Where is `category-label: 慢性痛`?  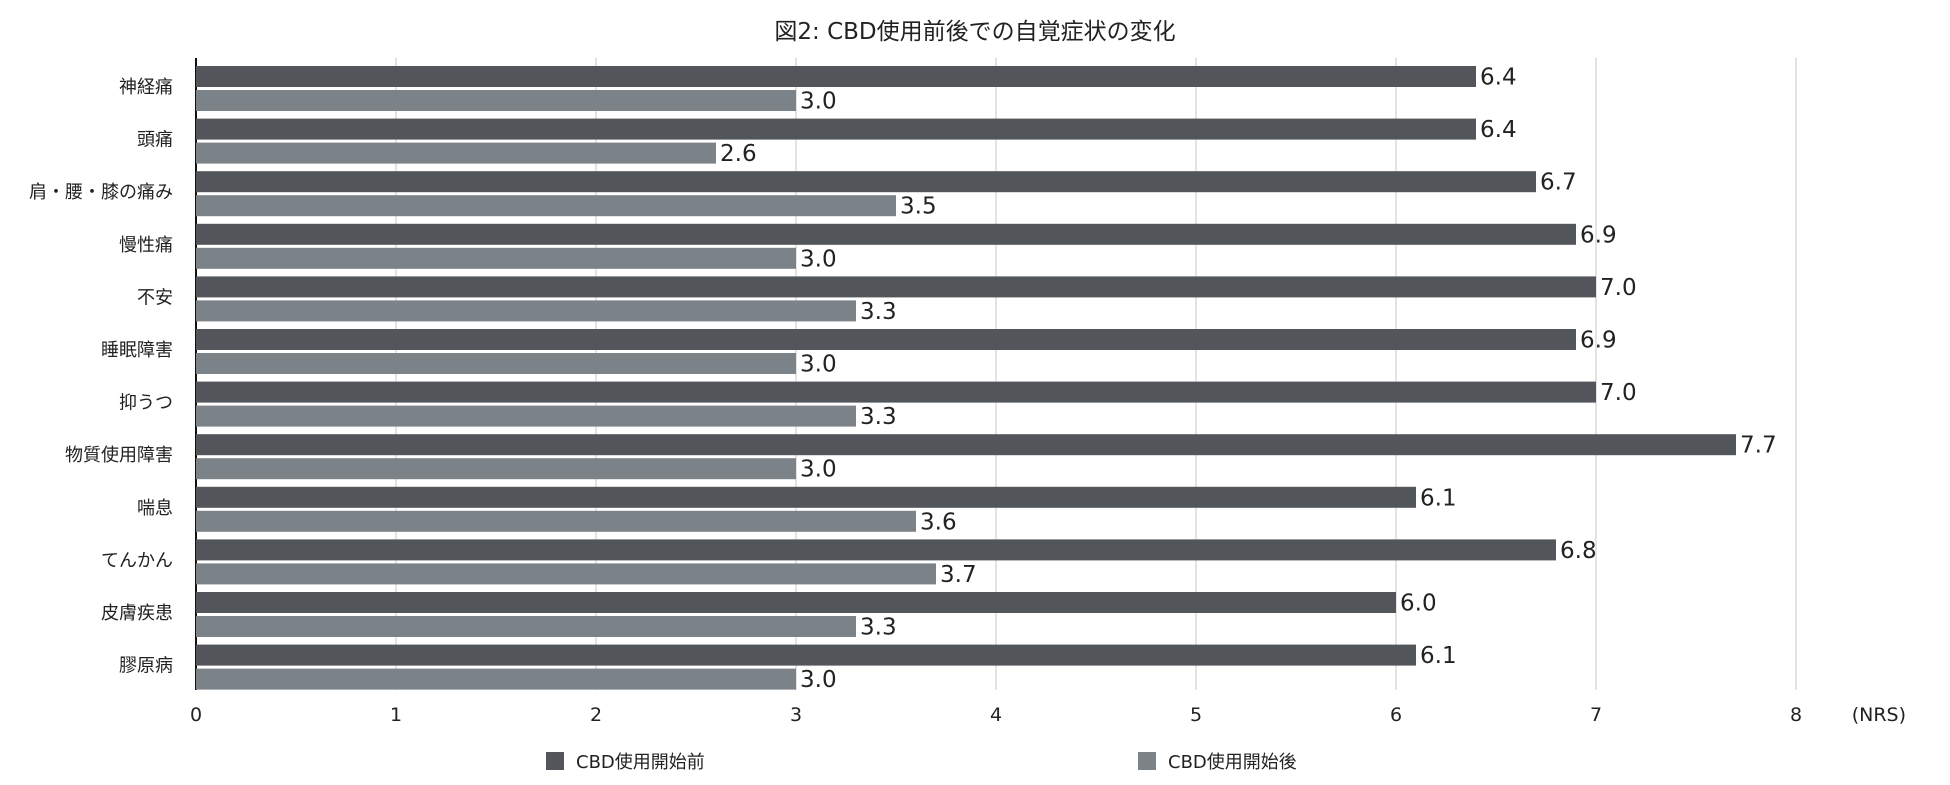 category-label: 慢性痛 is located at coordinates (146, 245).